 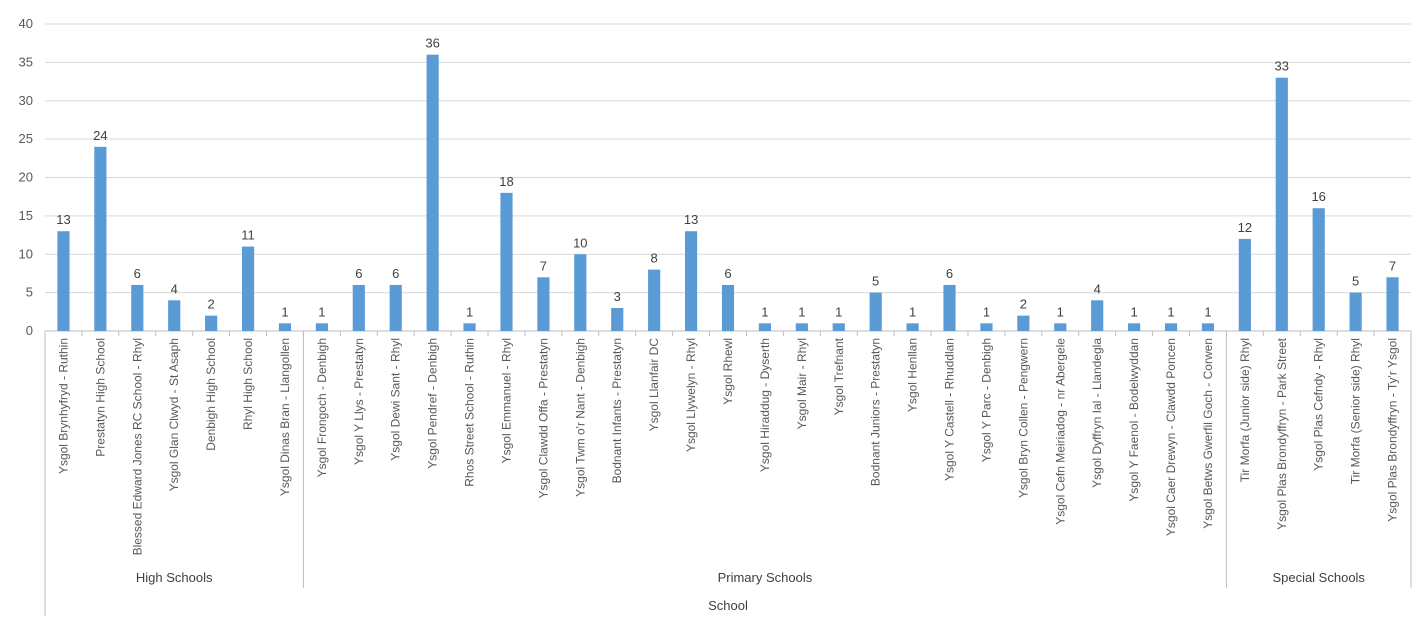 What do you see at coordinates (1282, 433) in the screenshot?
I see `x-tick-label: Ysgol Plas Brondyffryn - Park Street` at bounding box center [1282, 433].